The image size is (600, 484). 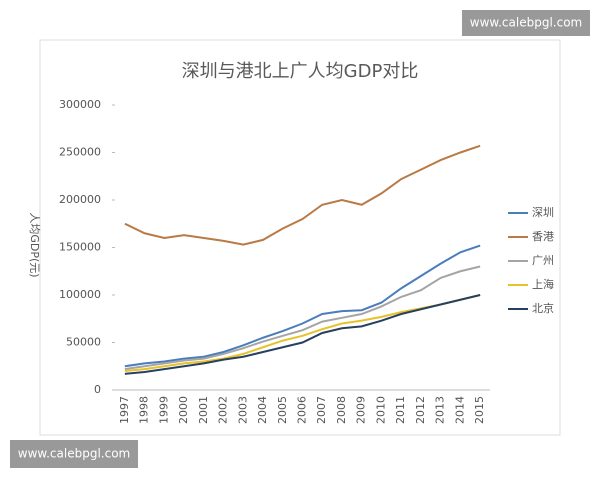 I want to click on x-tick-label: 1997, so click(x=124, y=410).